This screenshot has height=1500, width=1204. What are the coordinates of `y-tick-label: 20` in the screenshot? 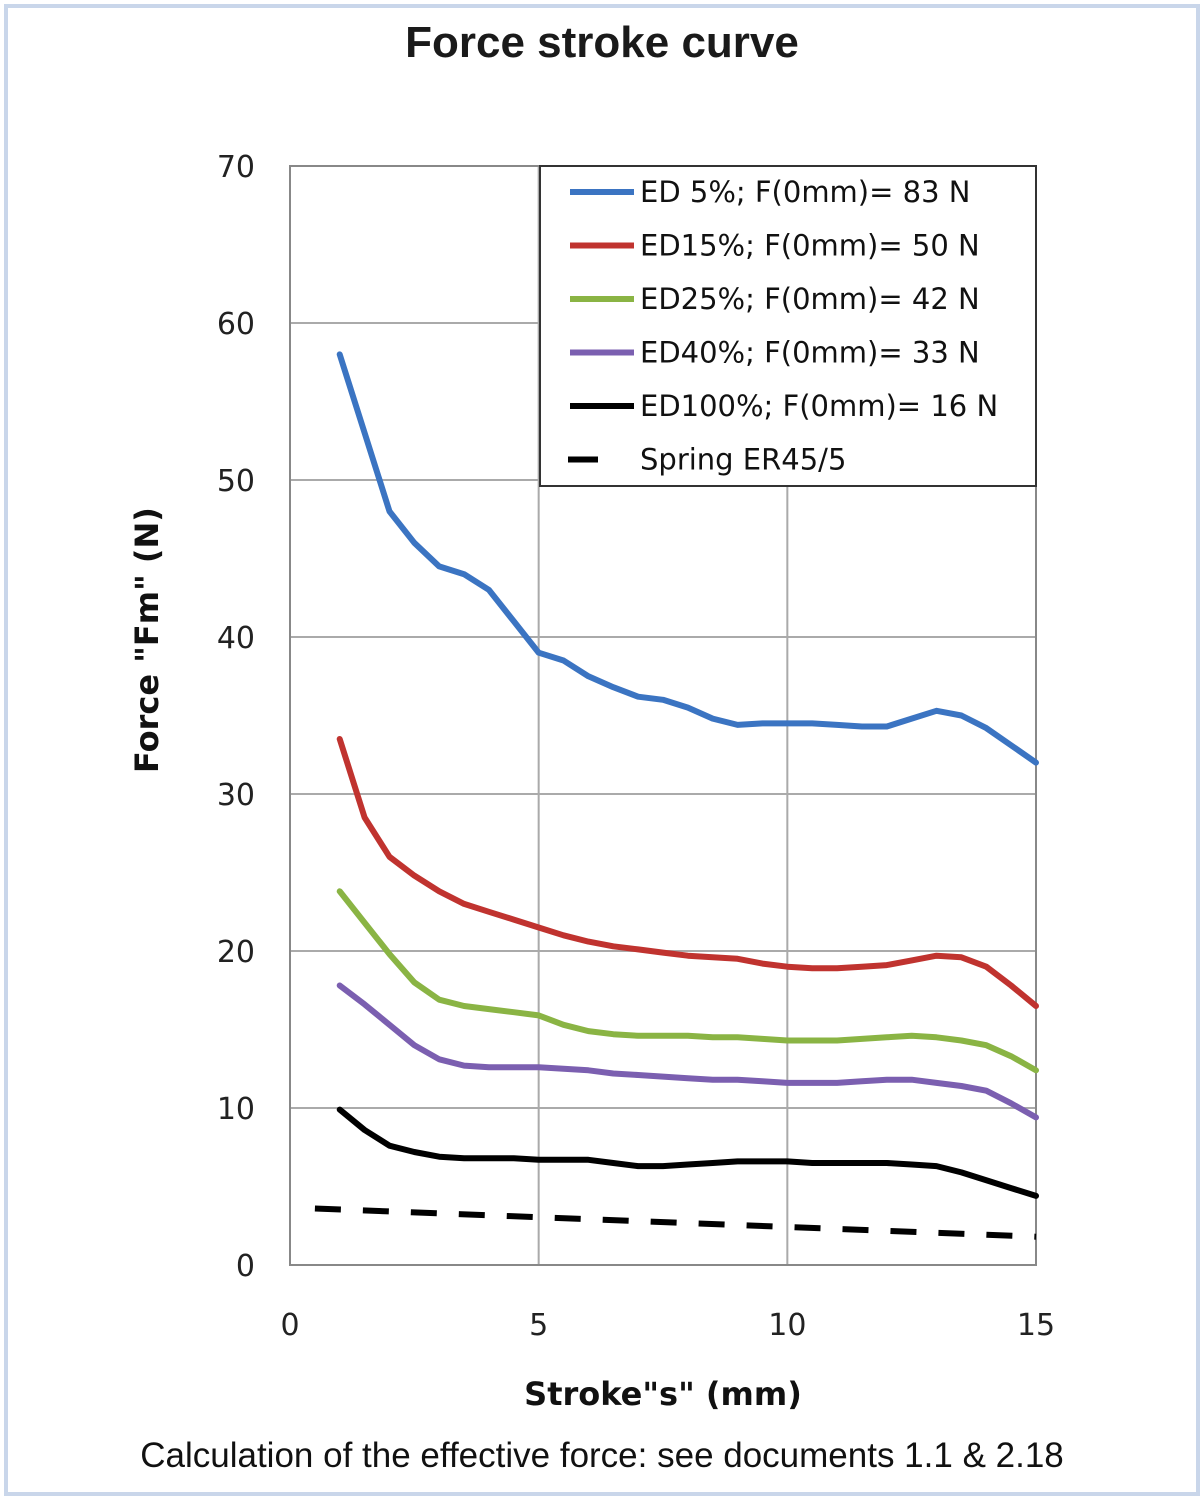 It's located at (236, 952).